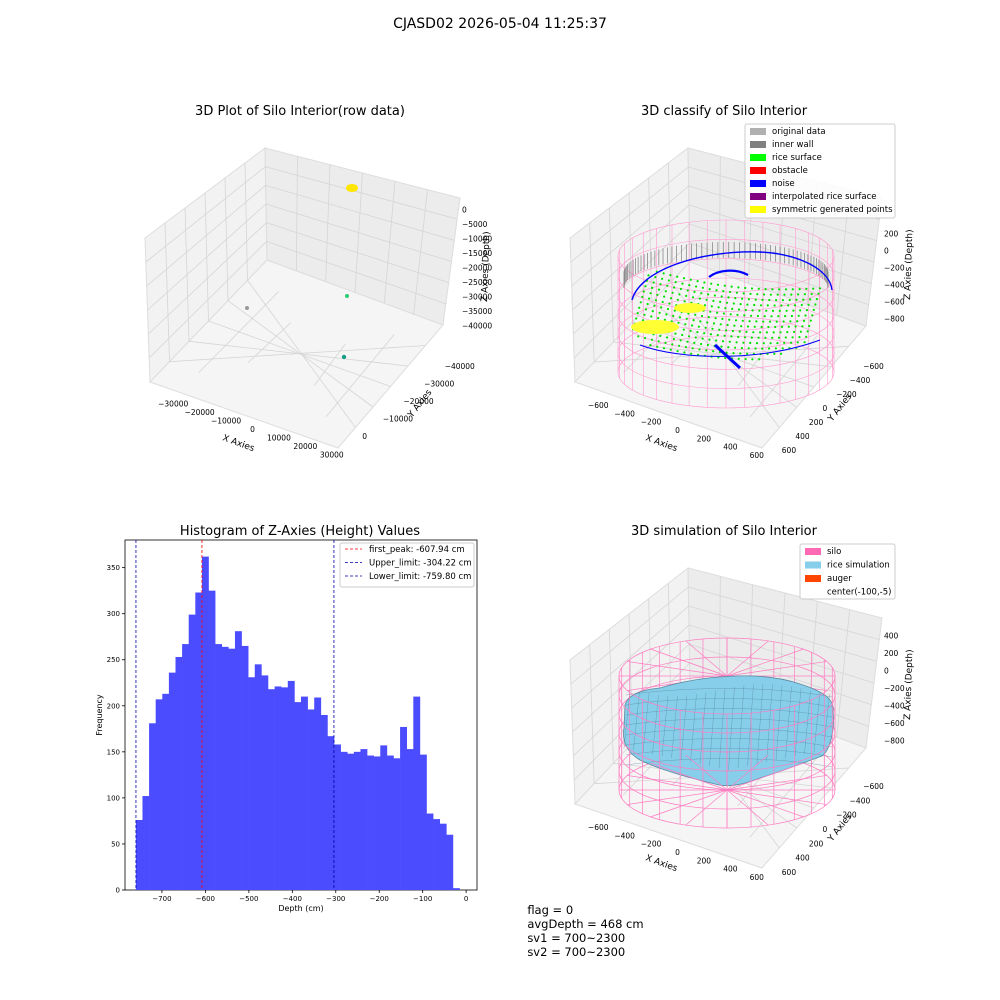  I want to click on y-tick-label: −10000, so click(398, 419).